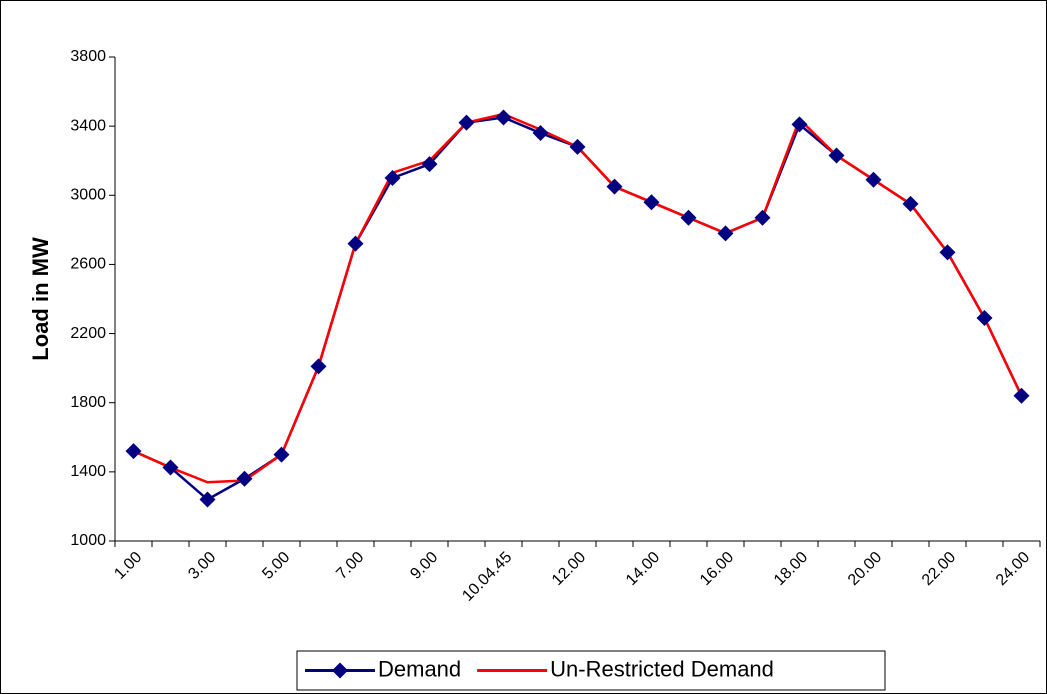 This screenshot has width=1047, height=694. What do you see at coordinates (88, 333) in the screenshot?
I see `y-tick-label: 2200` at bounding box center [88, 333].